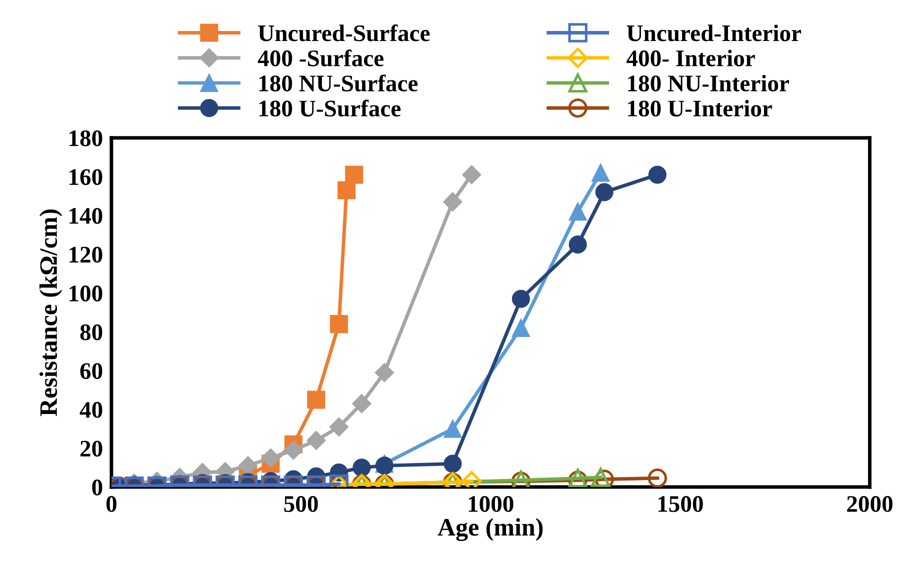  What do you see at coordinates (700, 108) in the screenshot?
I see `legend-label: 180 U-Interior` at bounding box center [700, 108].